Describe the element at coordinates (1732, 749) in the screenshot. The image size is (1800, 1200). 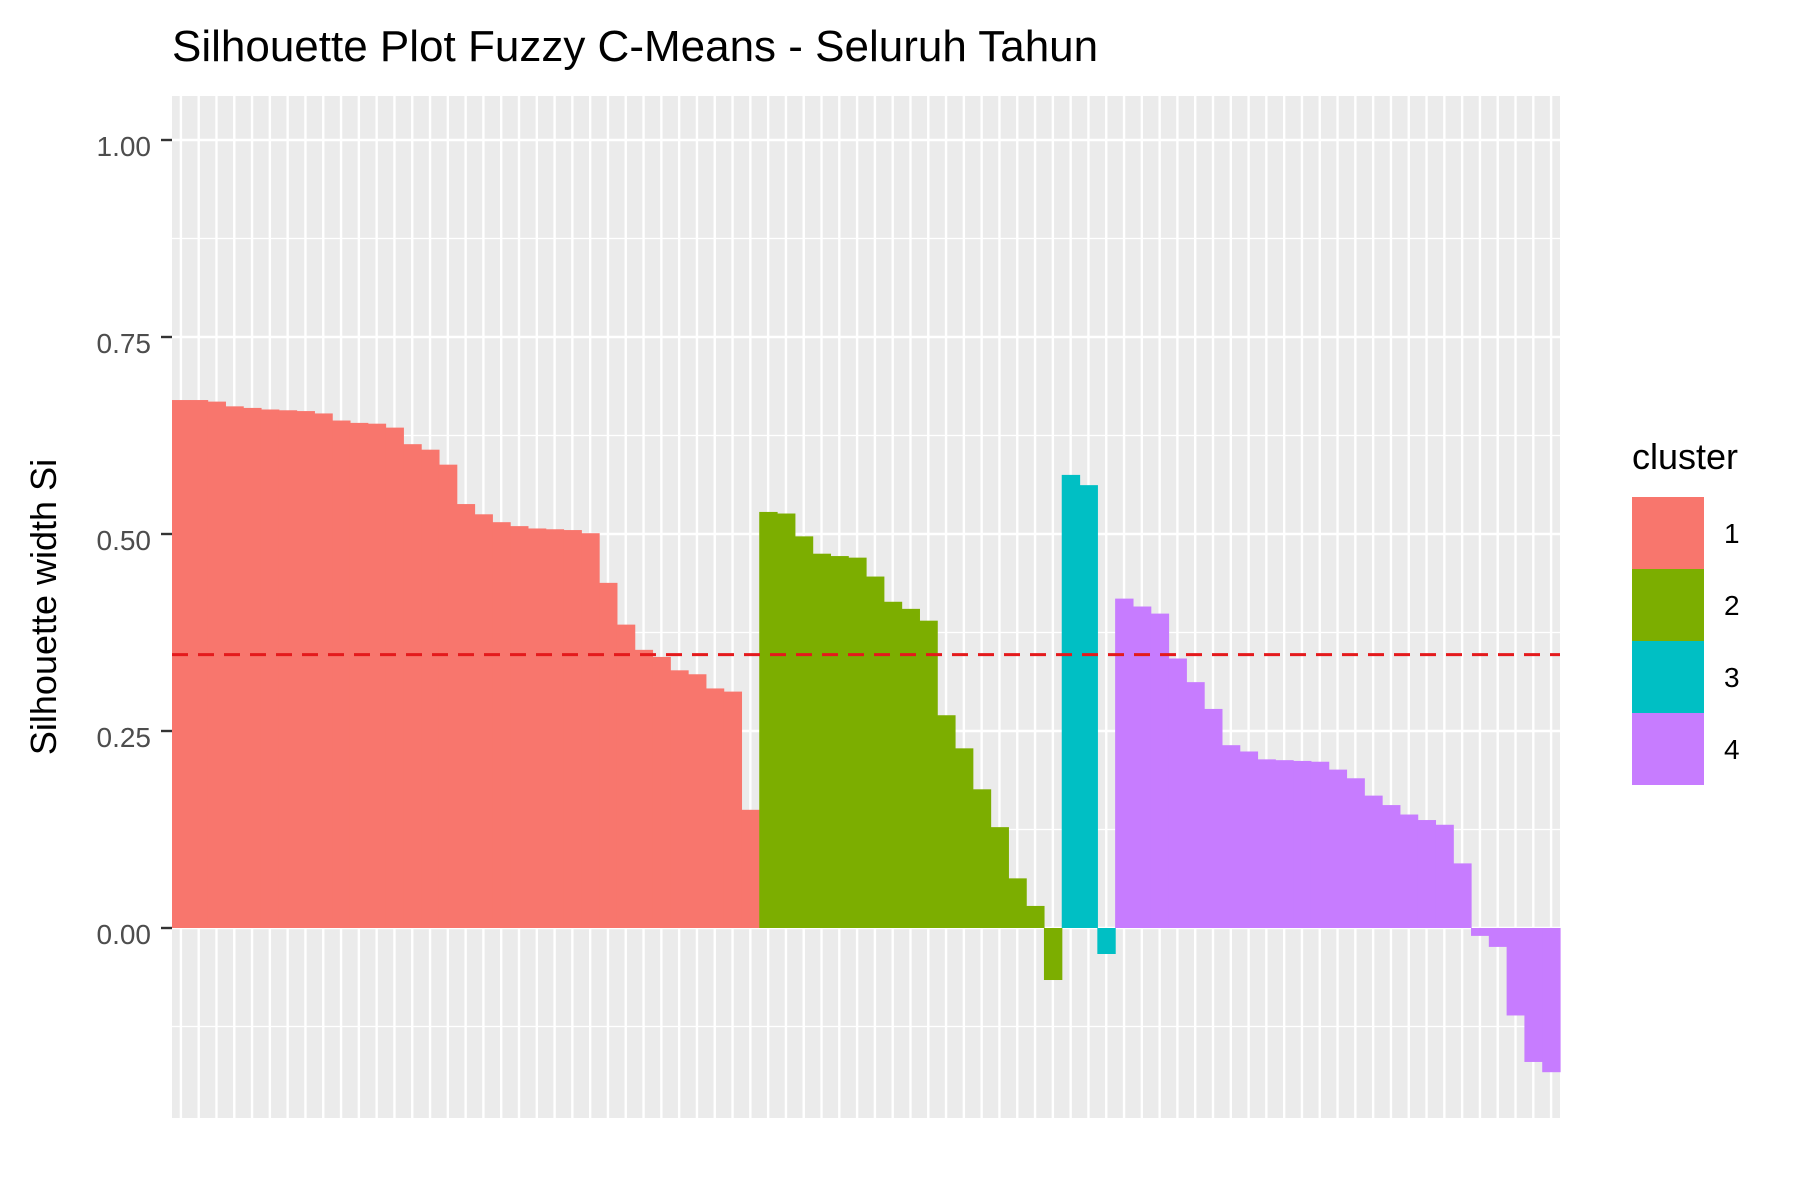
I see `legend-label-cluster-4: 4` at that location.